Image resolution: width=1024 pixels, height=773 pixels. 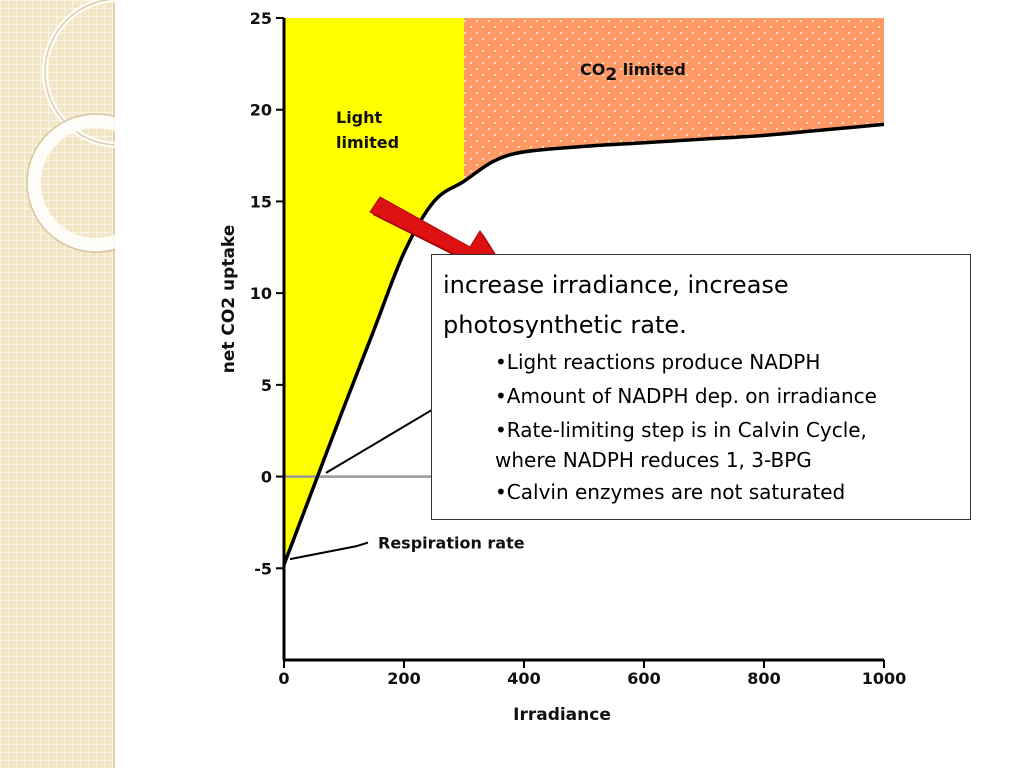 I want to click on region-label-light-0: Light, so click(x=359, y=117).